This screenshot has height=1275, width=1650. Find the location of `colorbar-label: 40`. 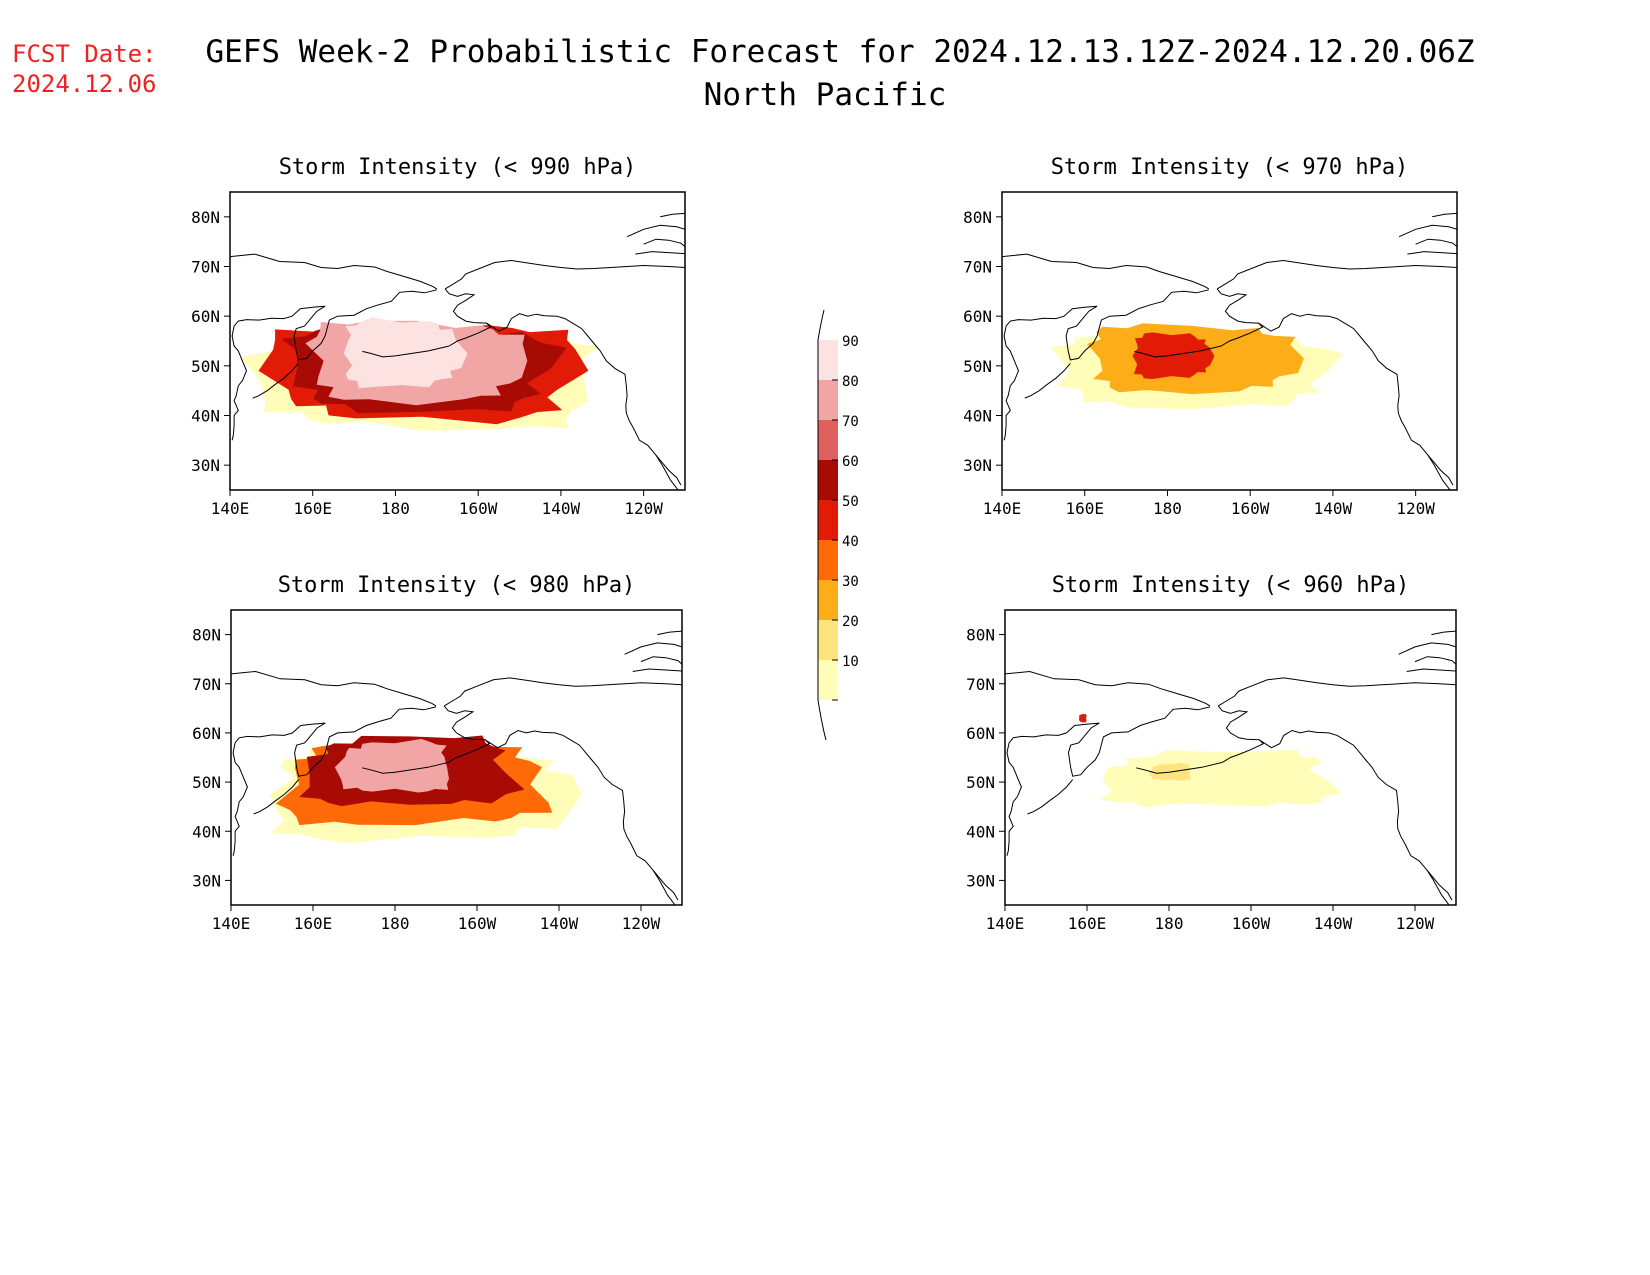

colorbar-label: 40 is located at coordinates (850, 542).